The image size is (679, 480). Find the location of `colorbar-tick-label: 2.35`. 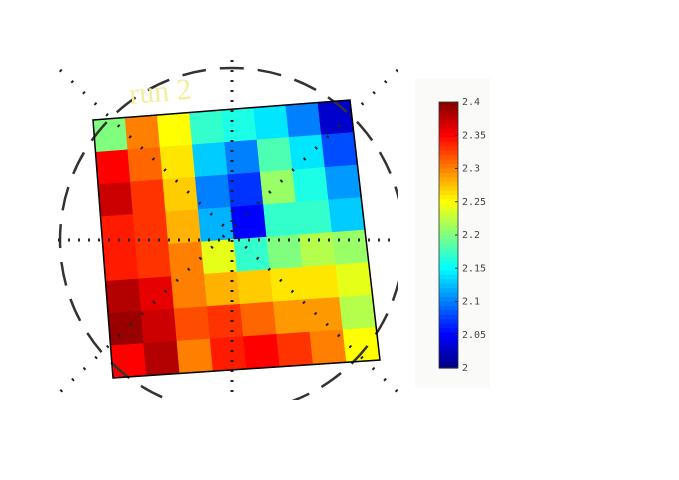

colorbar-tick-label: 2.35 is located at coordinates (474, 135).